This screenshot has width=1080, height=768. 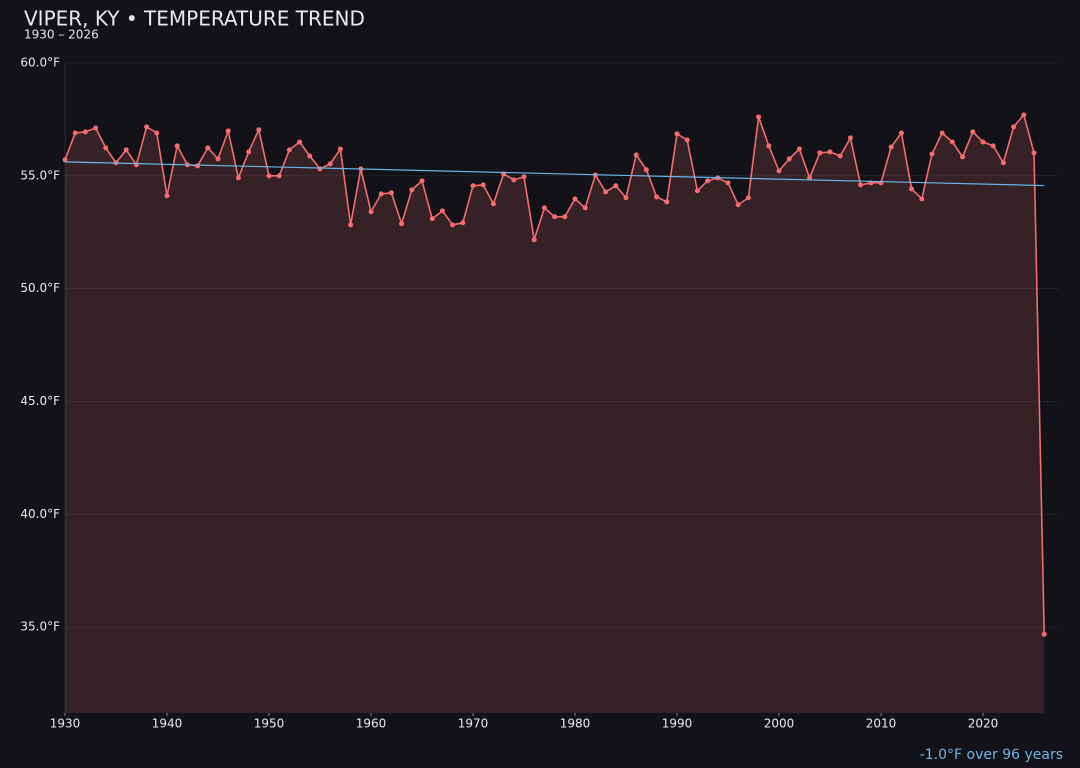 What do you see at coordinates (269, 724) in the screenshot?
I see `x-tick-label: 1950` at bounding box center [269, 724].